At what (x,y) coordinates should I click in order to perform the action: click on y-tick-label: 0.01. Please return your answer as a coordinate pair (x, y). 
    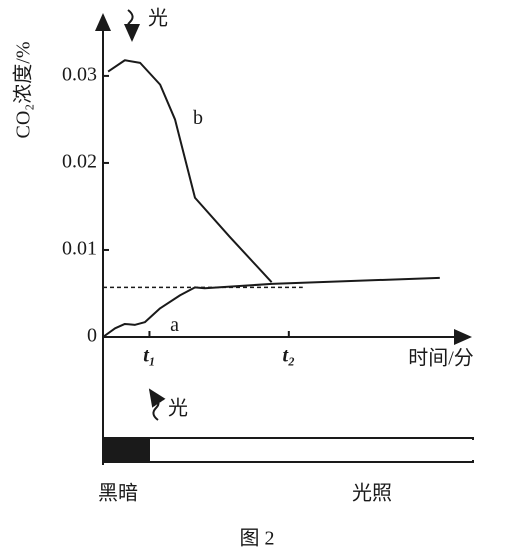
    Looking at the image, I should click on (79, 249).